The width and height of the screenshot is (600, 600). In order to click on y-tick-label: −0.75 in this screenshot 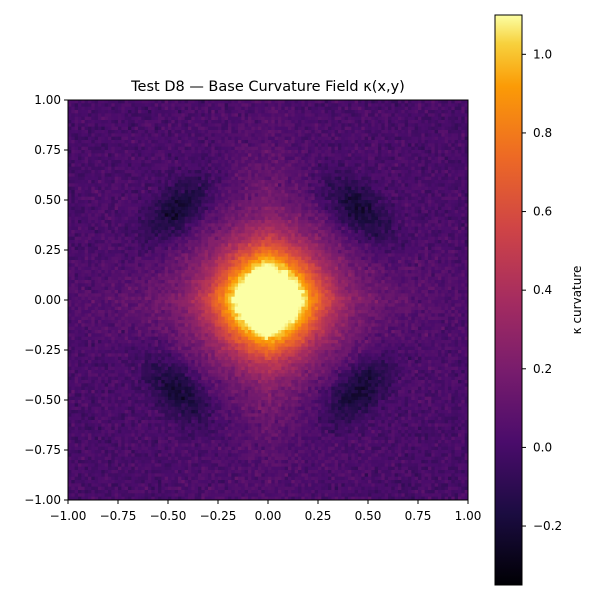, I will do `click(42, 450)`.